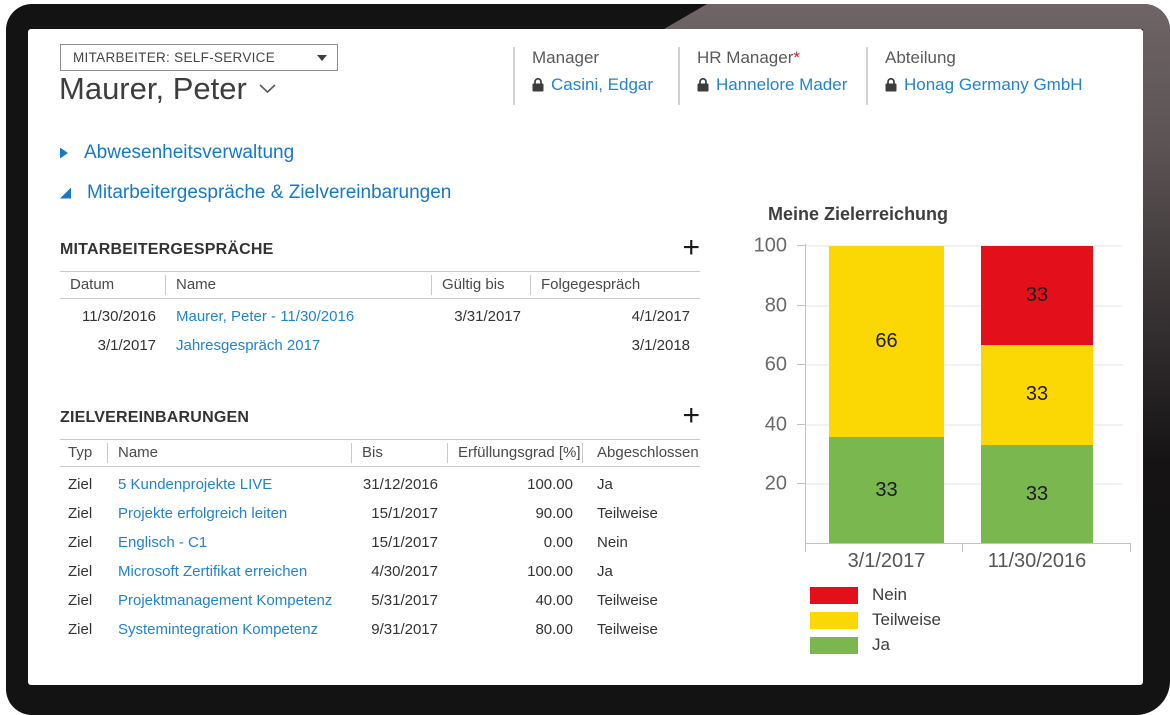  Describe the element at coordinates (775, 305) in the screenshot. I see `chart-y-tick-label: 80` at that location.